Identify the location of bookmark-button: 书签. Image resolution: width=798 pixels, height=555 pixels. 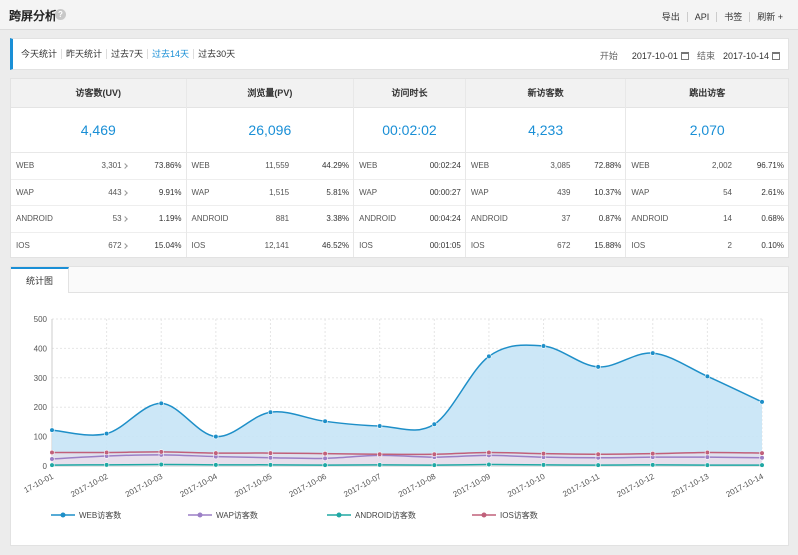
(733, 17).